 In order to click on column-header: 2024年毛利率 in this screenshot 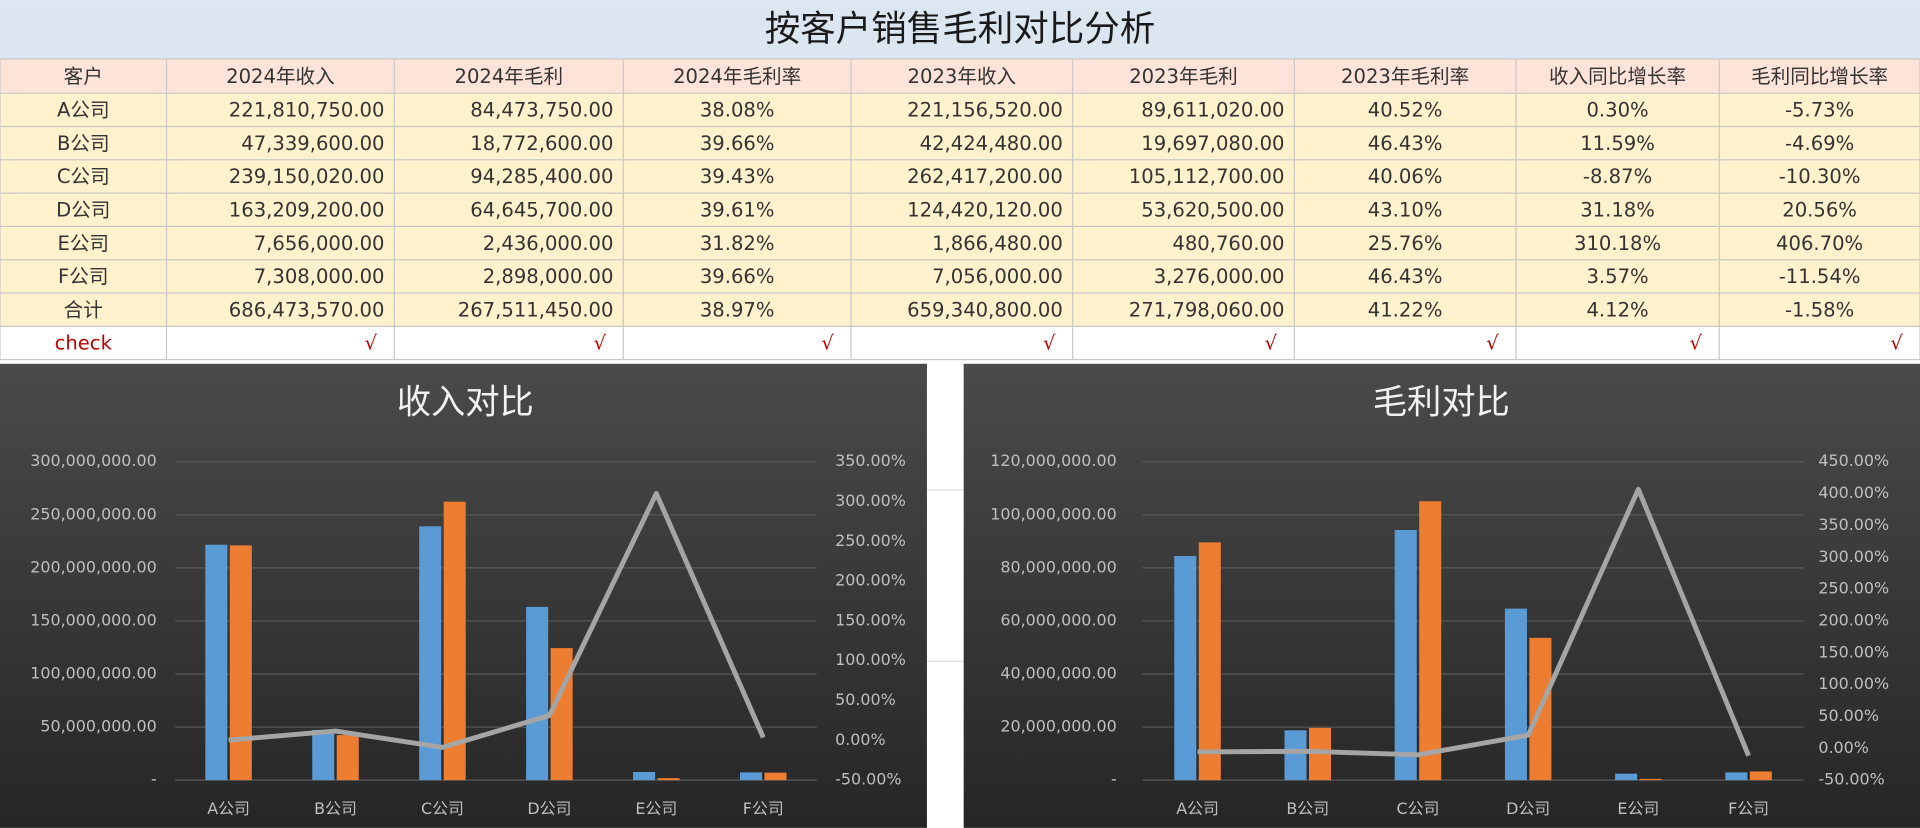, I will do `click(737, 76)`.